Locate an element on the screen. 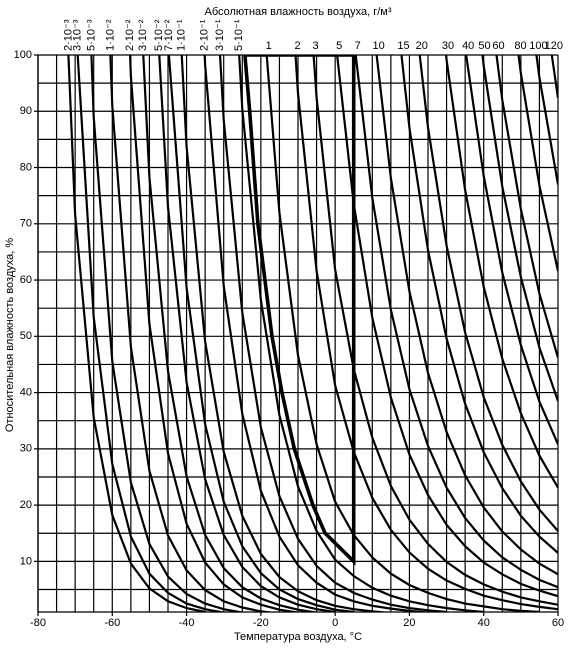 This screenshot has width=574, height=649. curve-label: 2·10⁻² is located at coordinates (130, 35).